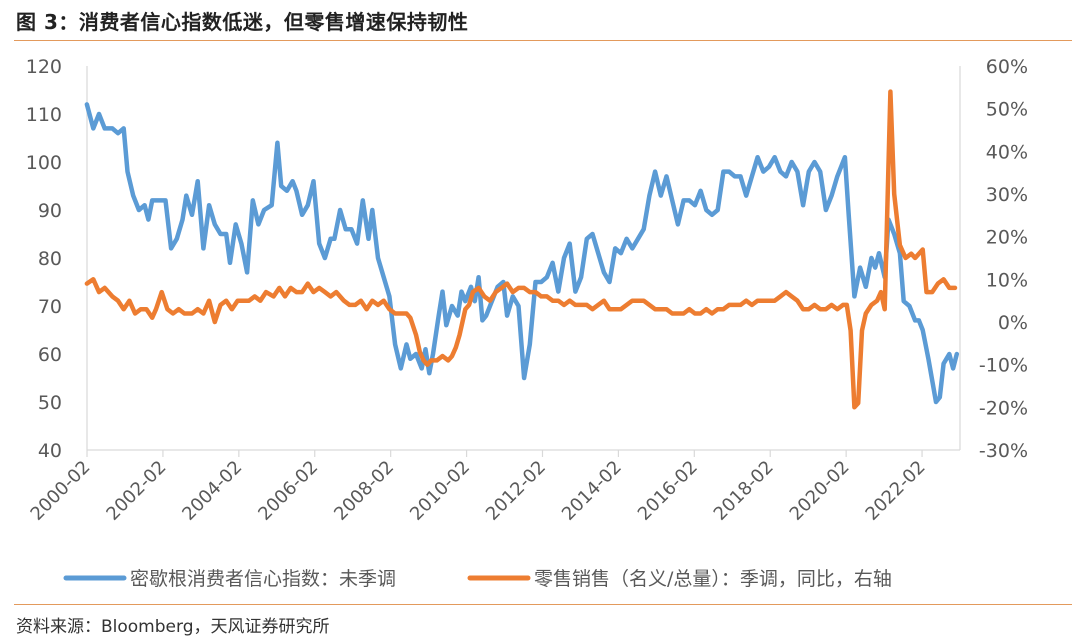  What do you see at coordinates (44, 163) in the screenshot?
I see `left-axis-tick-label: 100` at bounding box center [44, 163].